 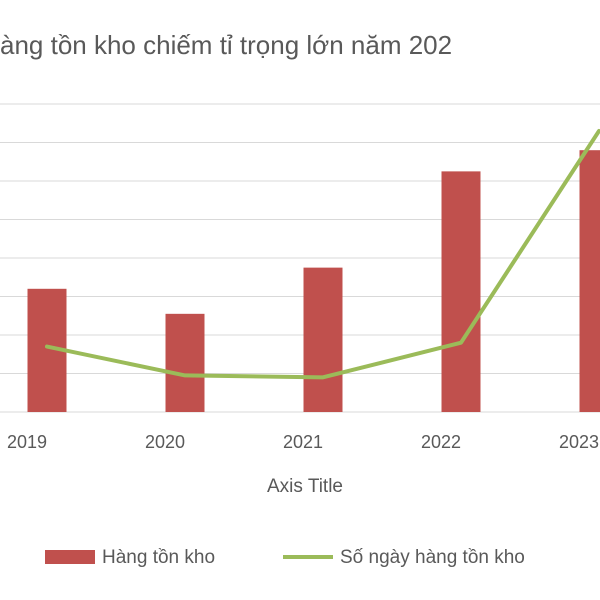 What do you see at coordinates (226, 45) in the screenshot?
I see `chart-title: àng tồn kho chiếm tỉ trọng lớn năm 202` at bounding box center [226, 45].